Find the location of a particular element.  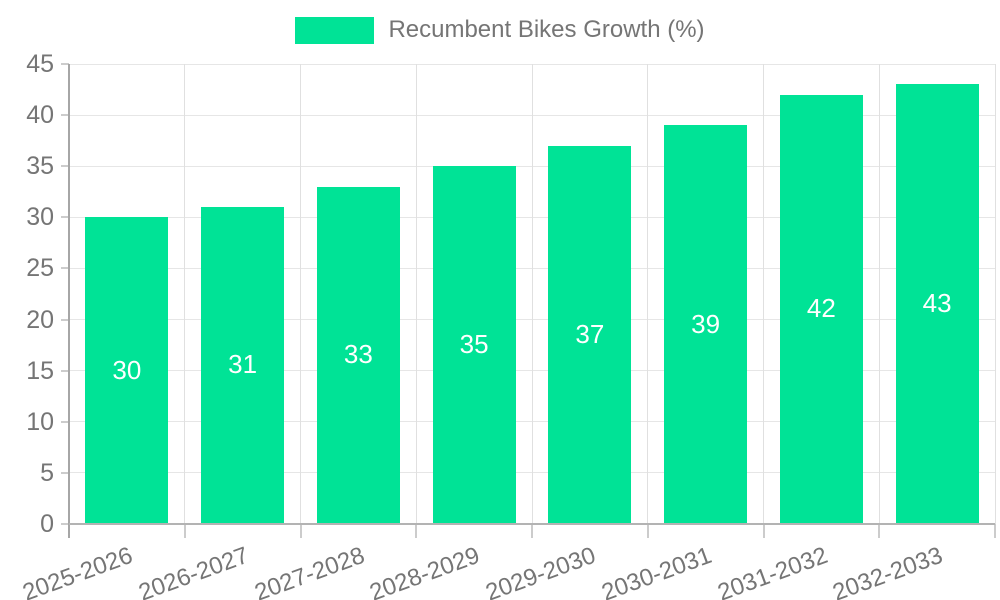

bar: 39 is located at coordinates (706, 324).